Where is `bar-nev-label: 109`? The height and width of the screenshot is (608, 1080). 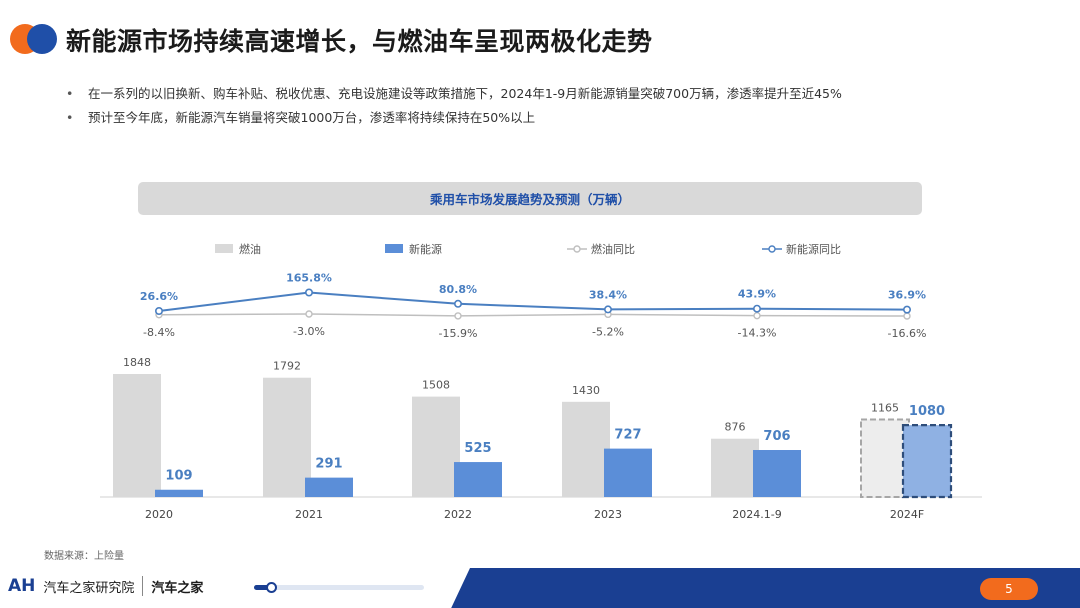
bar-nev-label: 109 is located at coordinates (178, 476).